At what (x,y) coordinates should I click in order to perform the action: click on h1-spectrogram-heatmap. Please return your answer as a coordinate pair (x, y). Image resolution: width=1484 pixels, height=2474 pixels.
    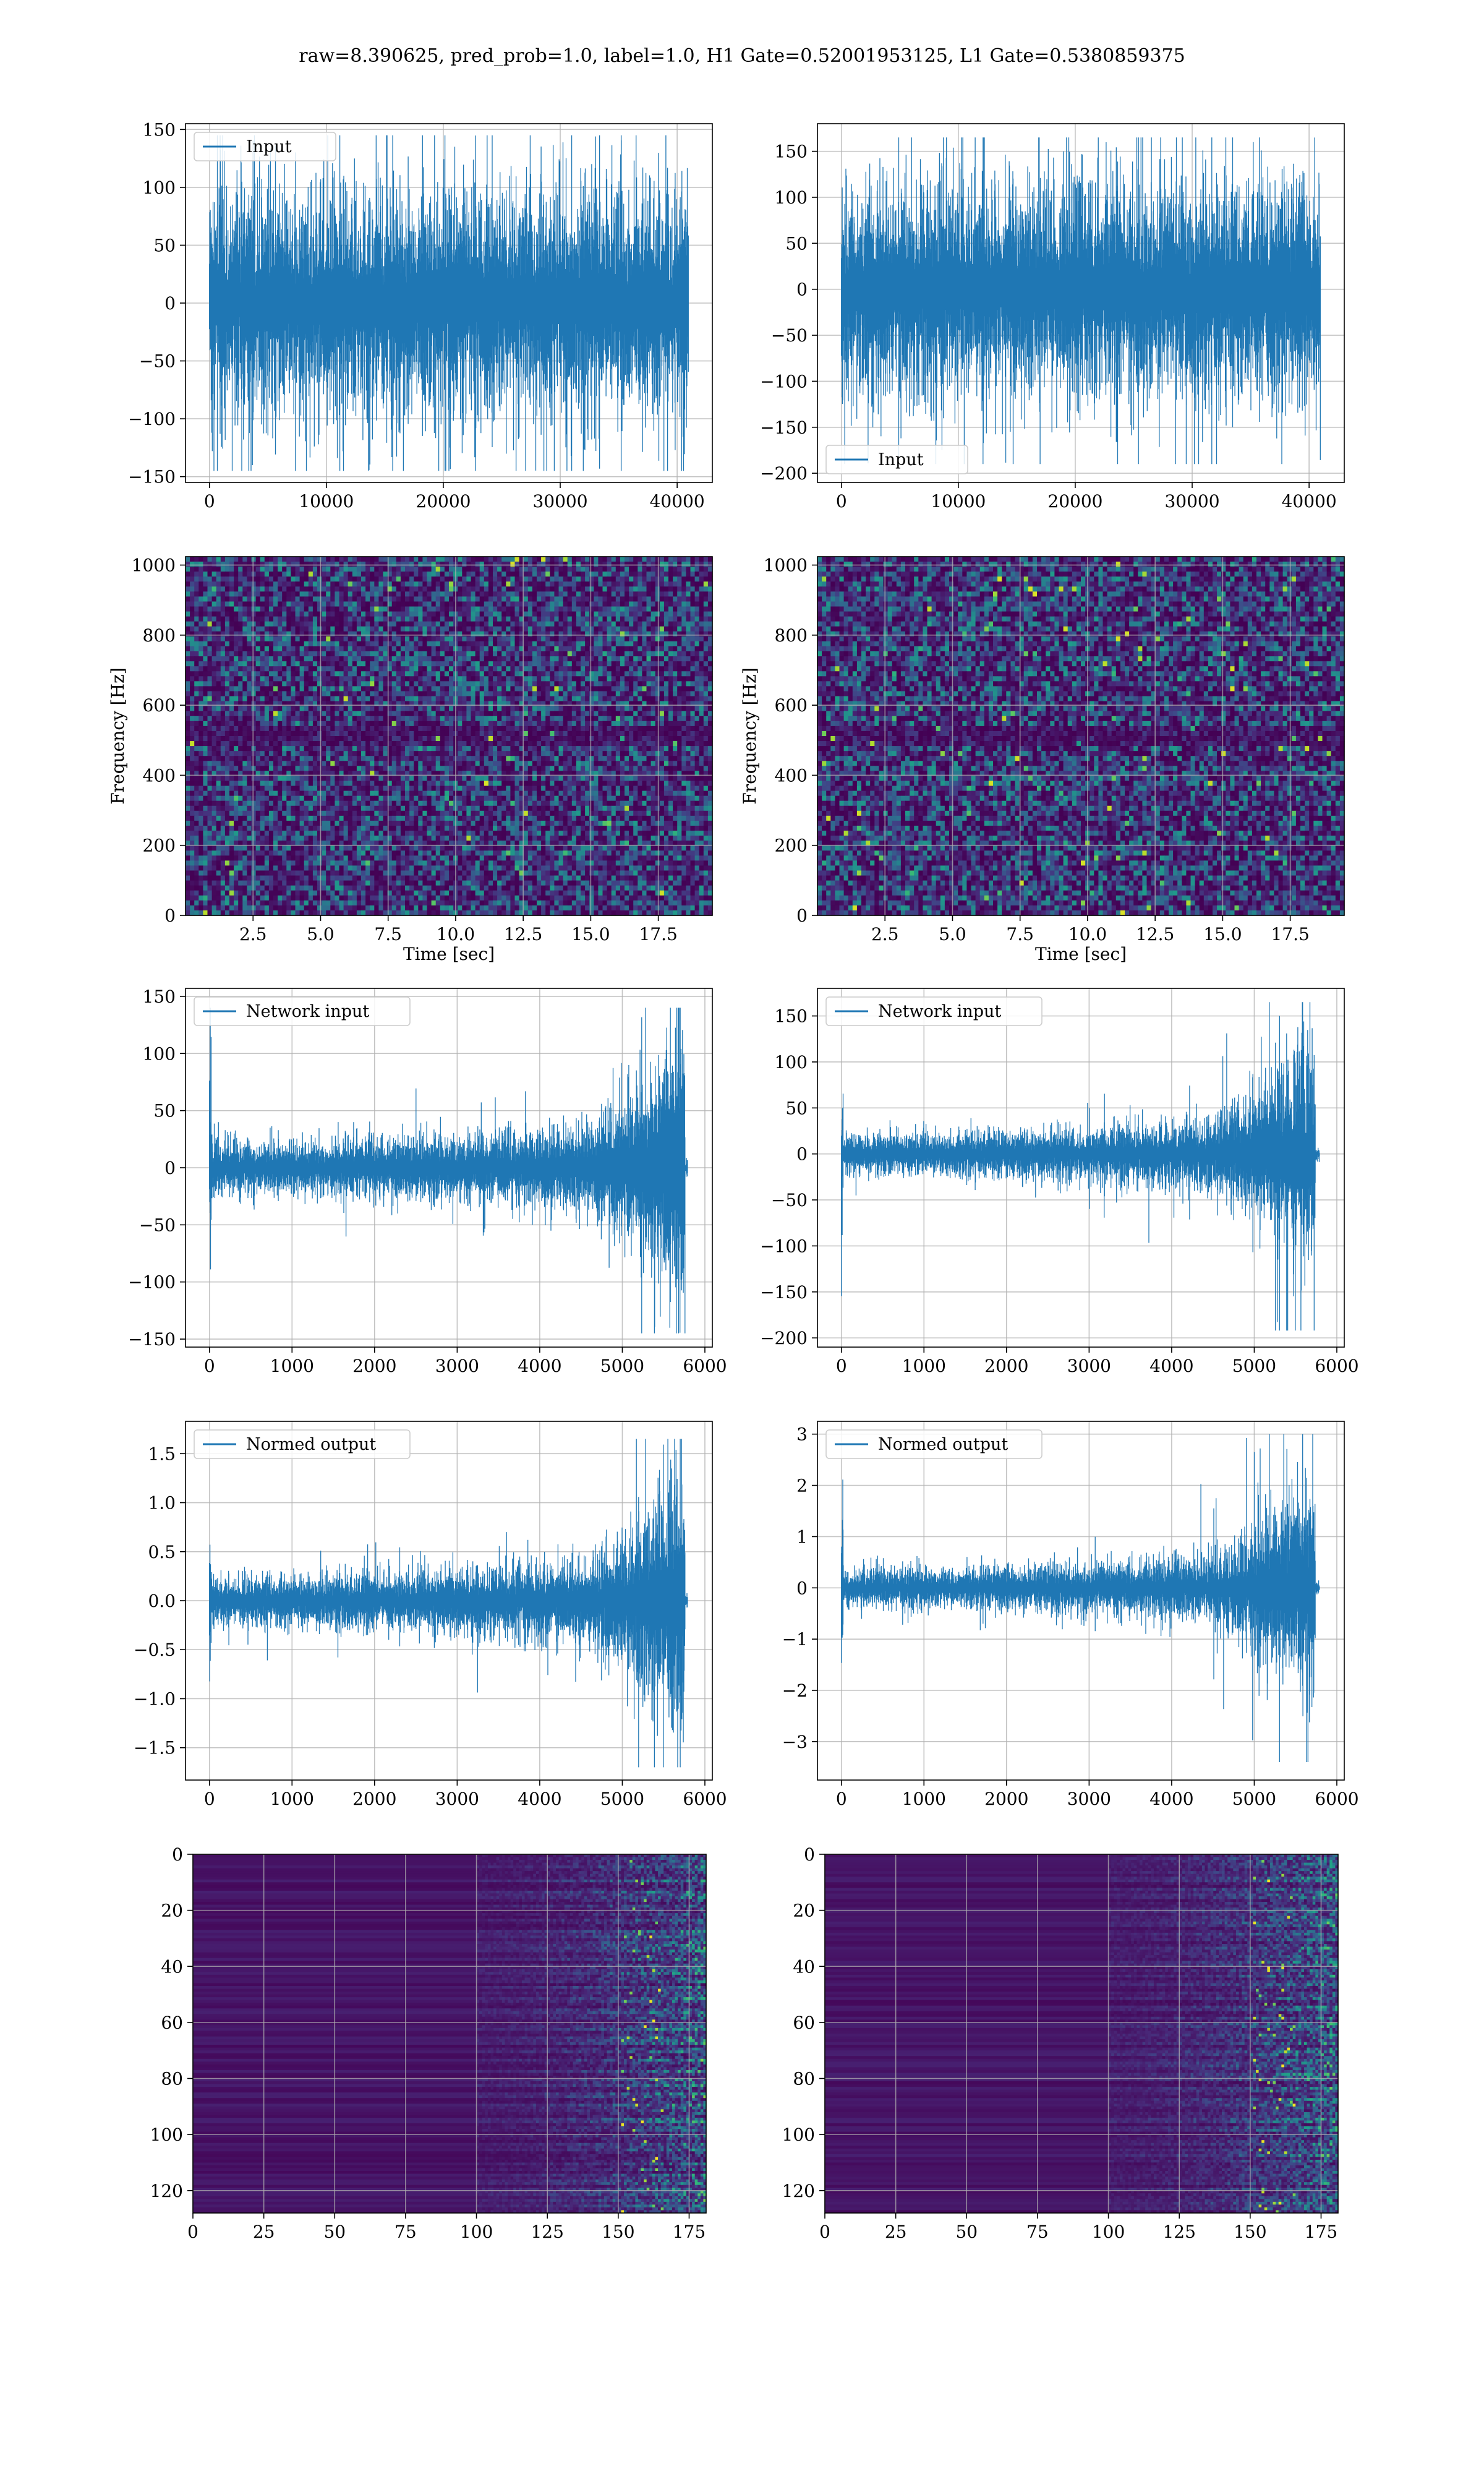
    Looking at the image, I should click on (449, 736).